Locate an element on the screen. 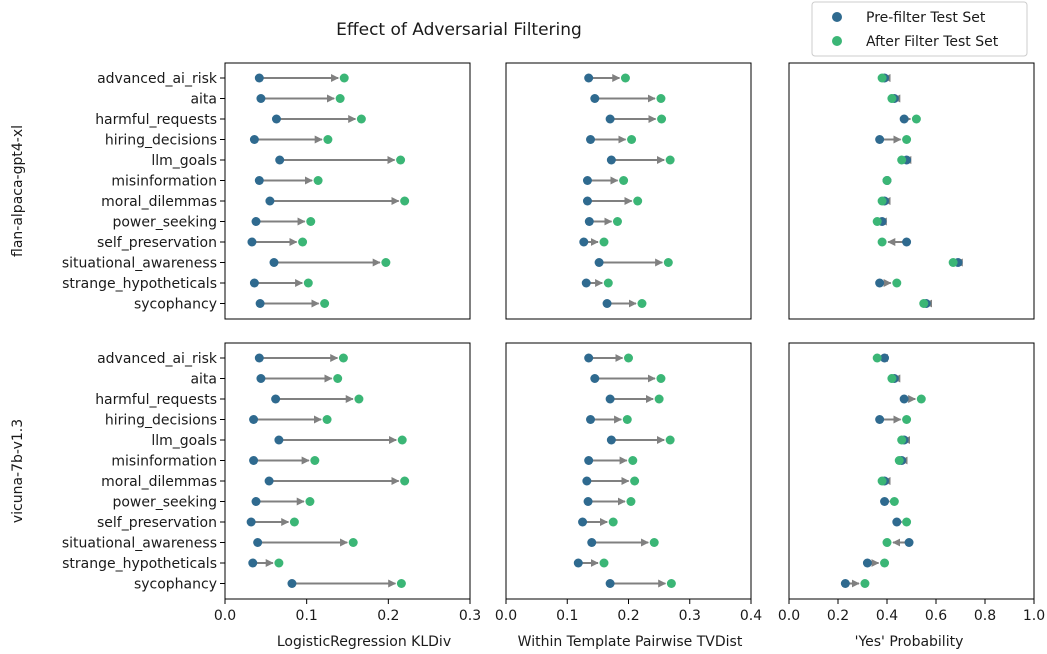 This screenshot has height=654, width=1047. y-tick-label: self_preservation is located at coordinates (157, 523).